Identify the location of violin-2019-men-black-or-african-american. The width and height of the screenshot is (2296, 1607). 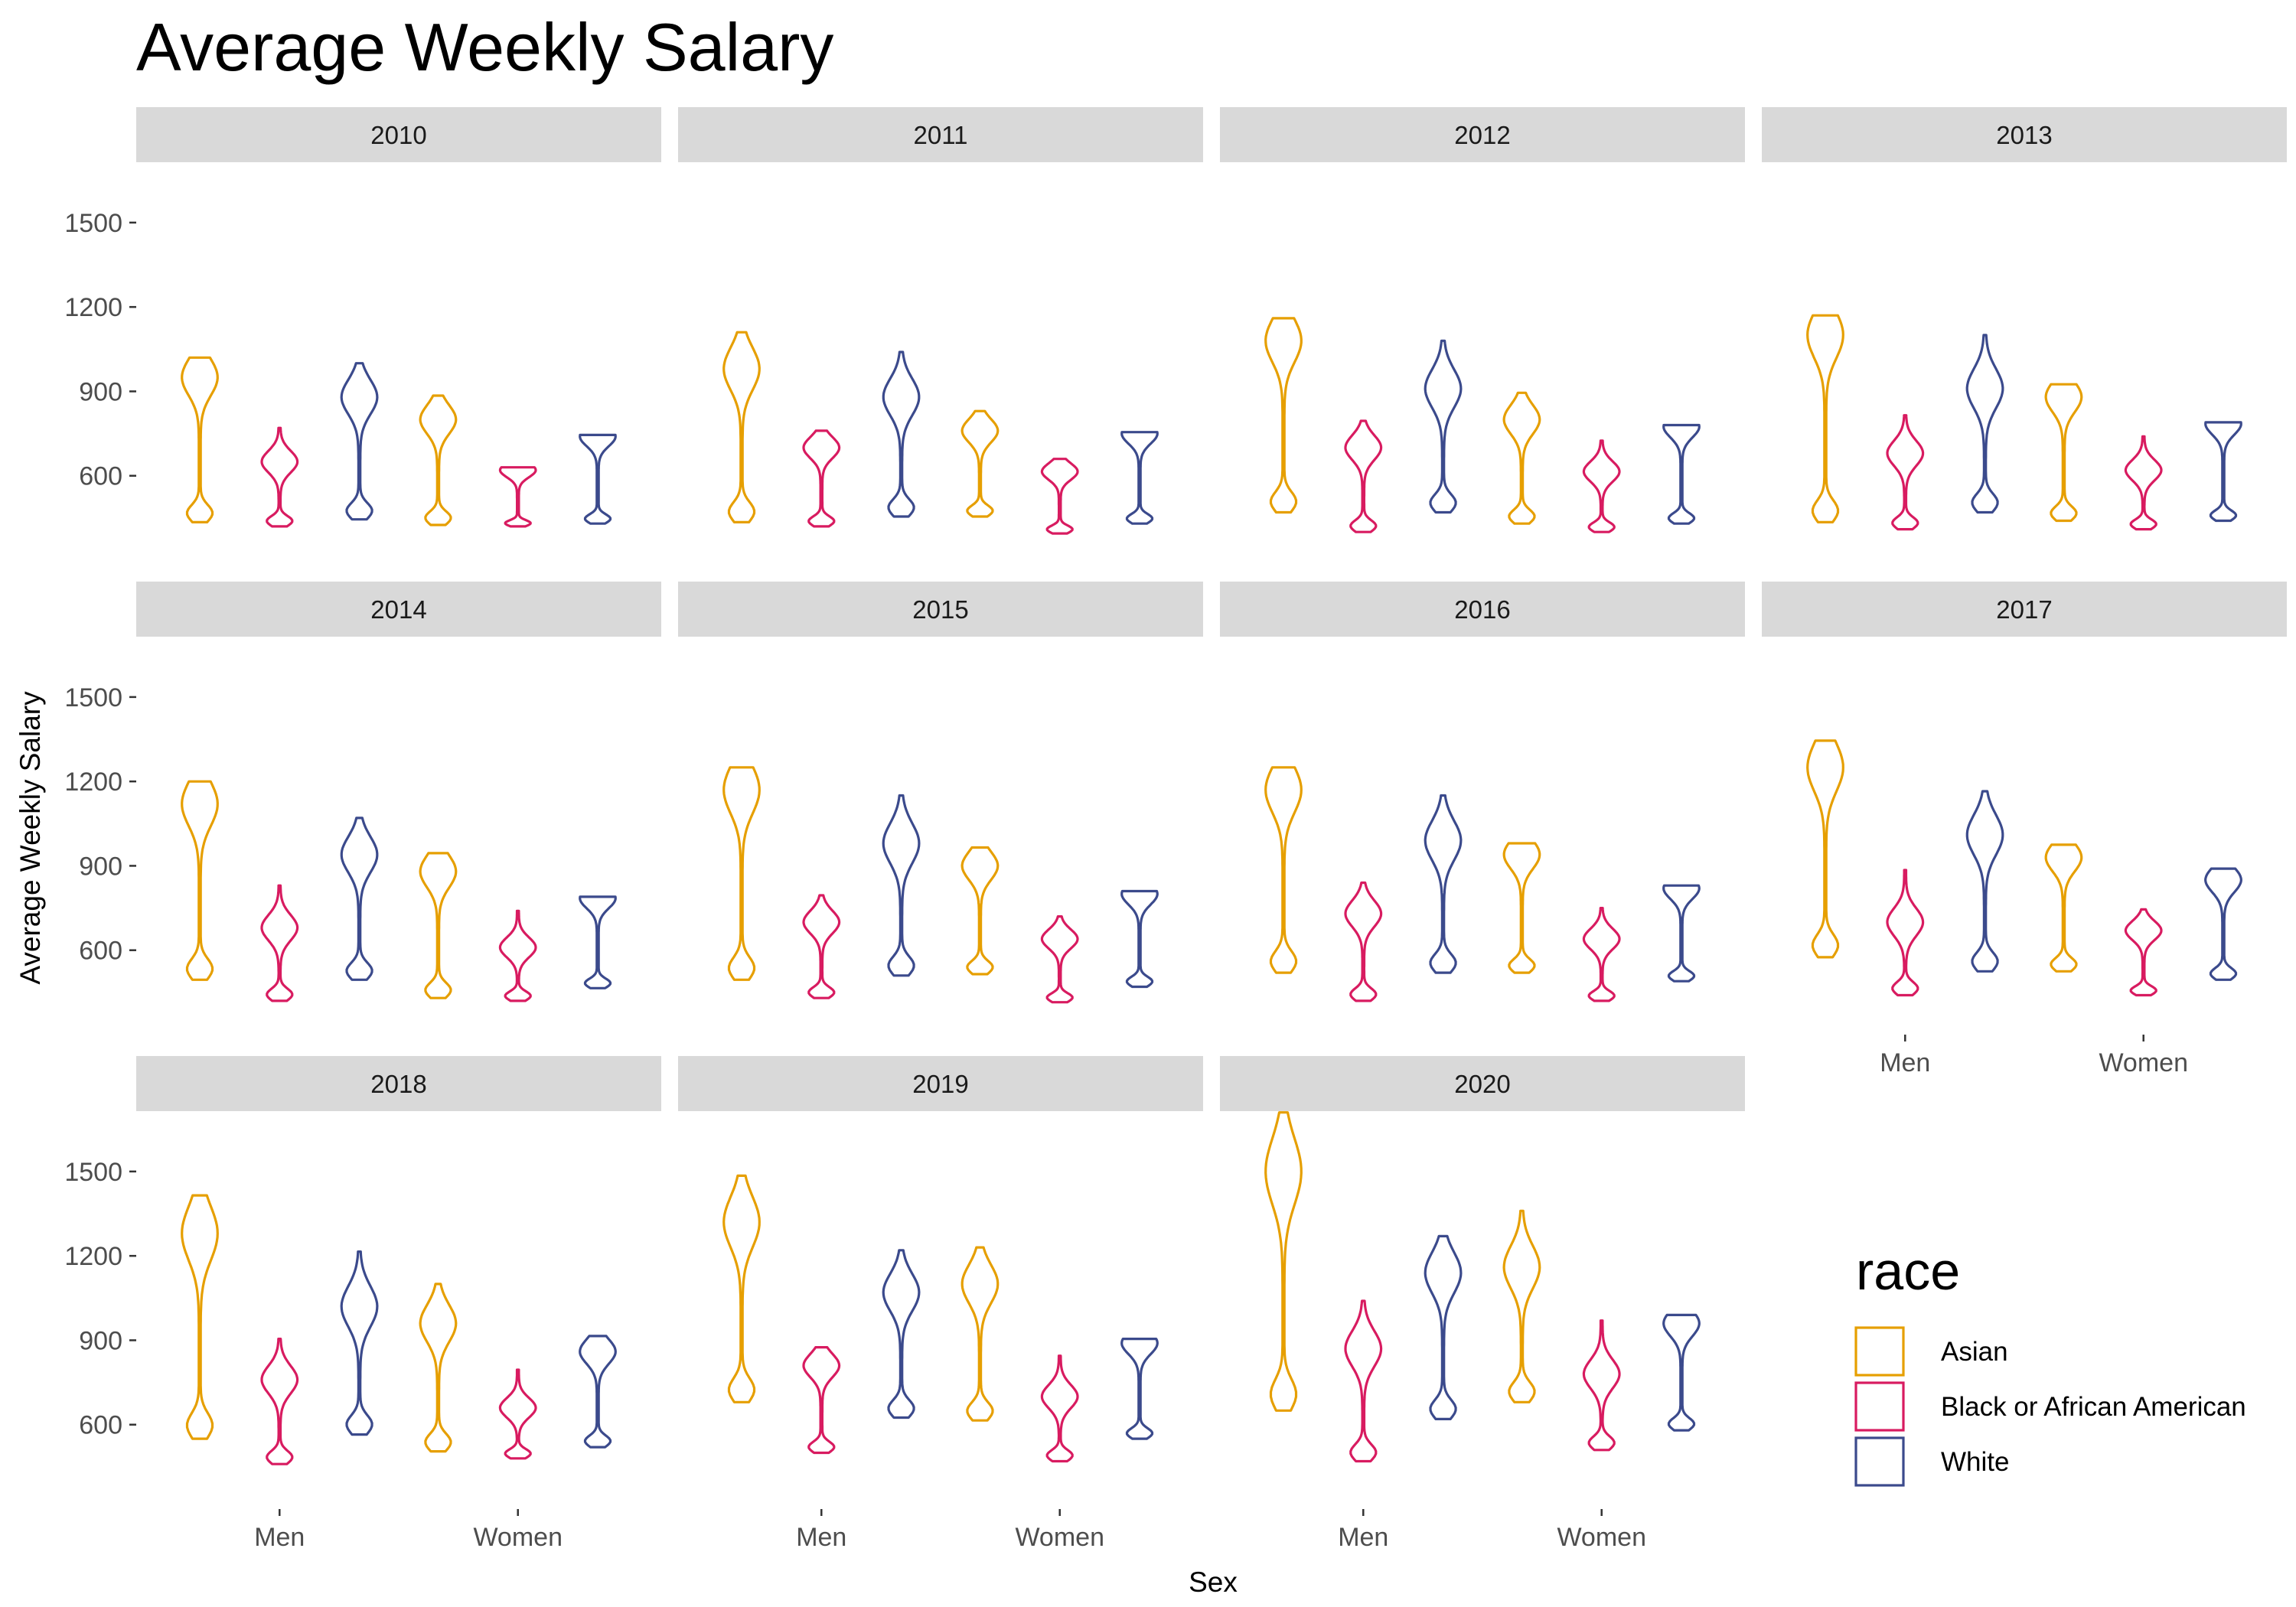
(821, 1400).